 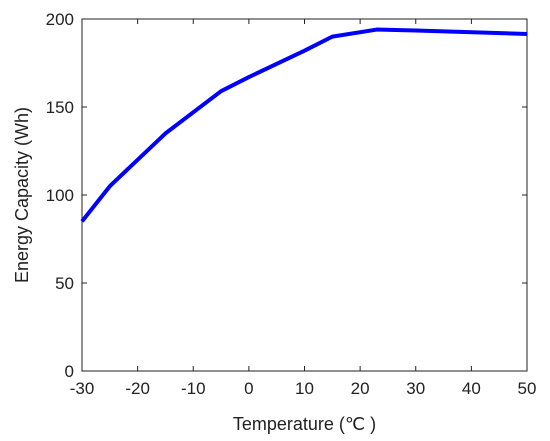 I want to click on y-tick-label: 50, so click(x=64, y=283).